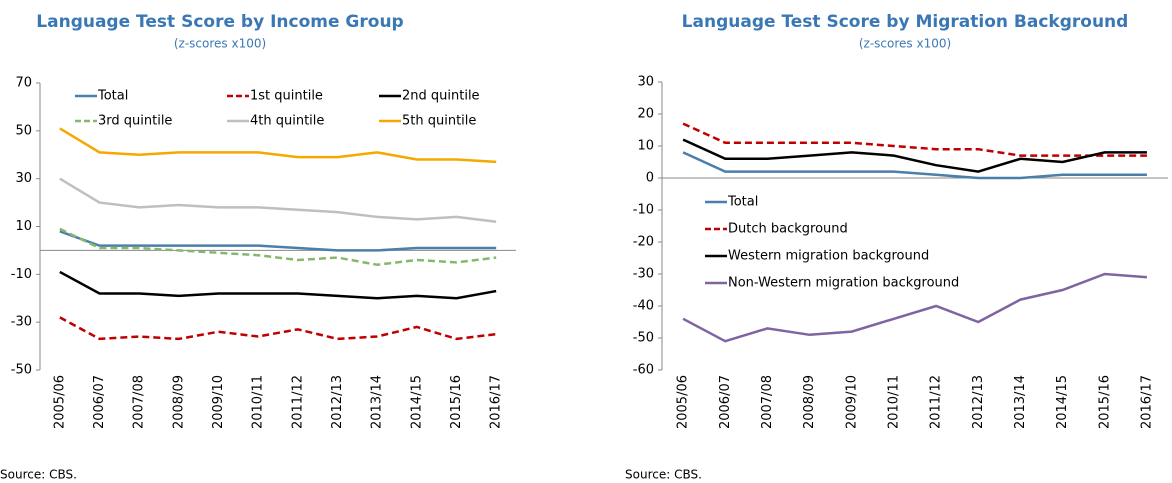 The height and width of the screenshot is (483, 1172). What do you see at coordinates (643, 242) in the screenshot?
I see `y-tick-label: -20` at bounding box center [643, 242].